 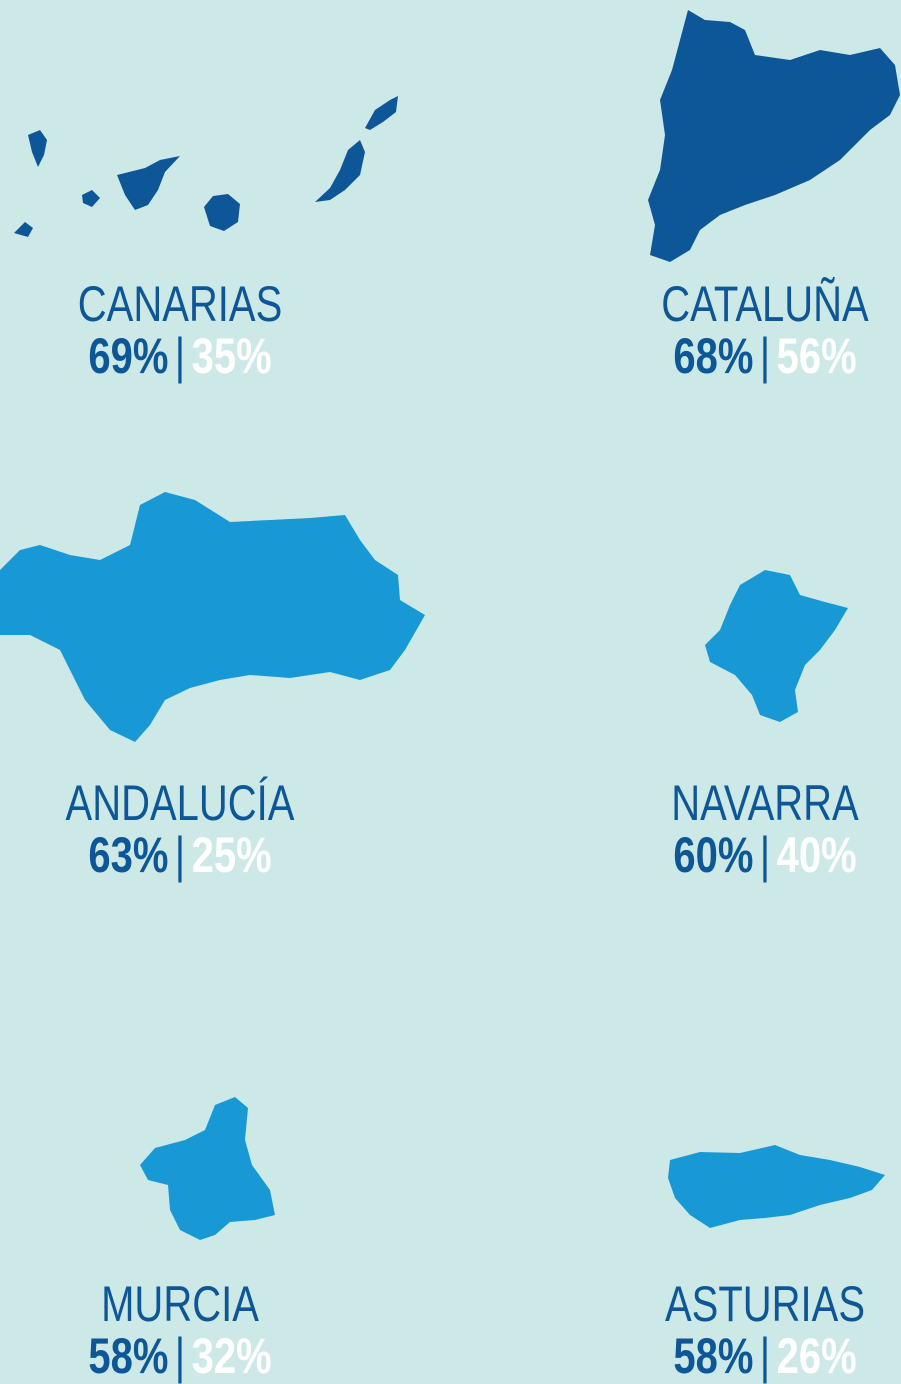 What do you see at coordinates (212, 617) in the screenshot?
I see `andalucia-map` at bounding box center [212, 617].